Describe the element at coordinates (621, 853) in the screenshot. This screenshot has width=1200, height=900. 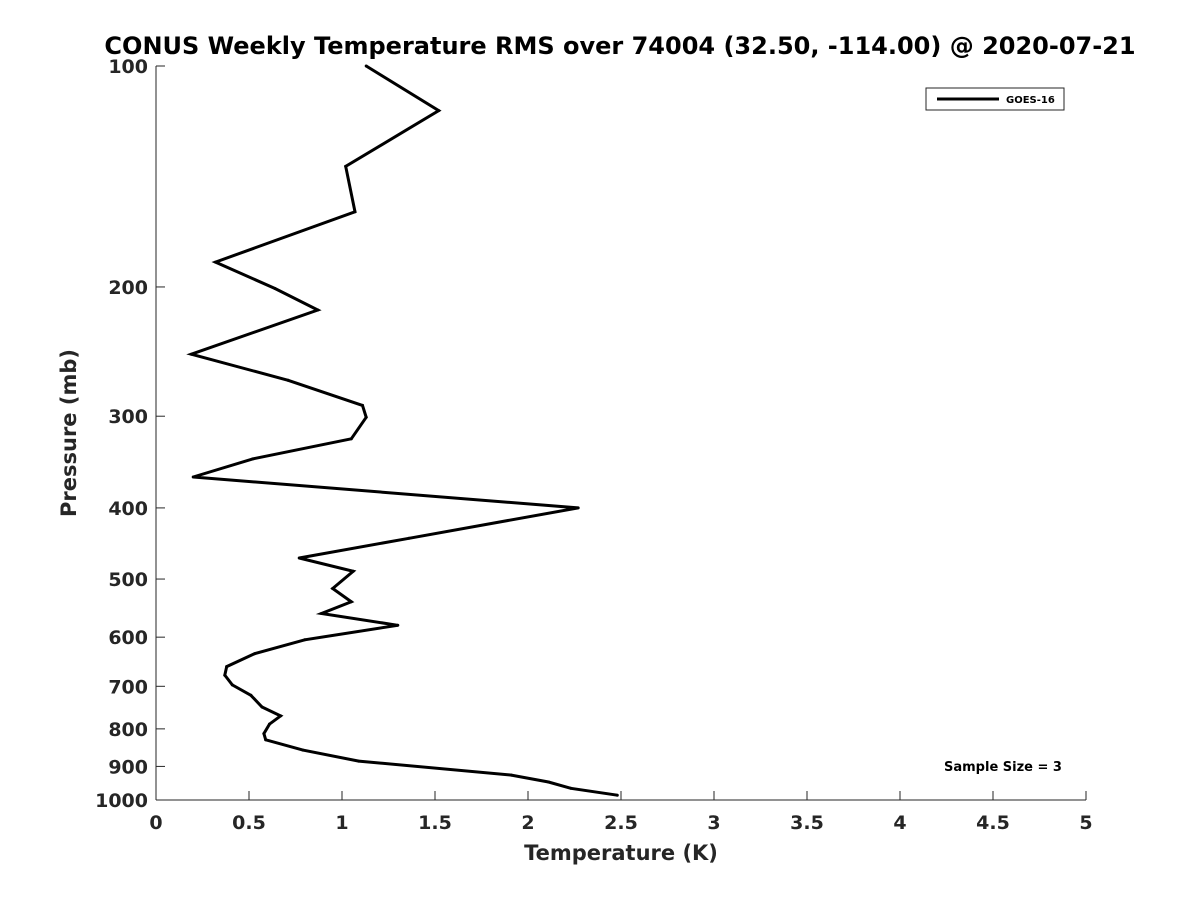
I see `x-axis-label: Temperature (K)` at that location.